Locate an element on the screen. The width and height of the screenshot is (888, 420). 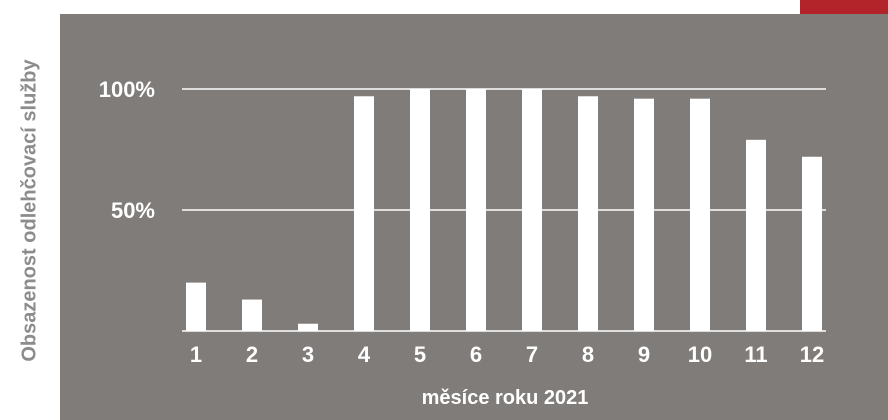
x-tick-label: 2 is located at coordinates (252, 354).